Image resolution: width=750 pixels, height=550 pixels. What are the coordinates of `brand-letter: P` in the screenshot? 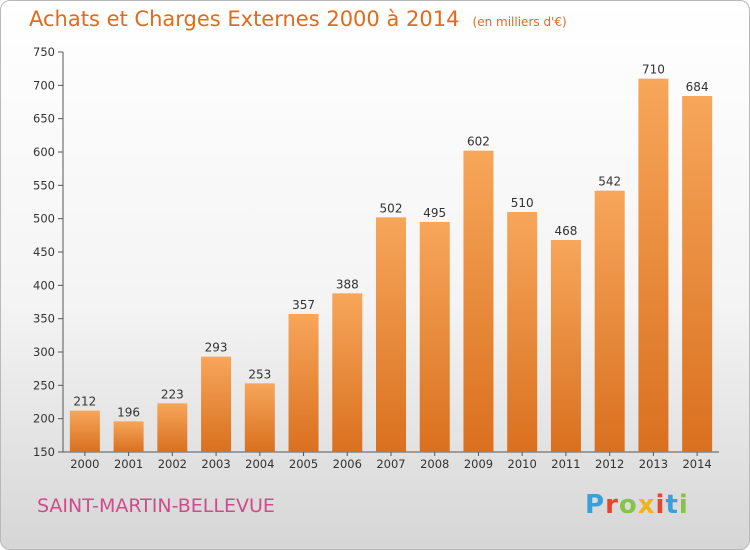 It's located at (595, 505).